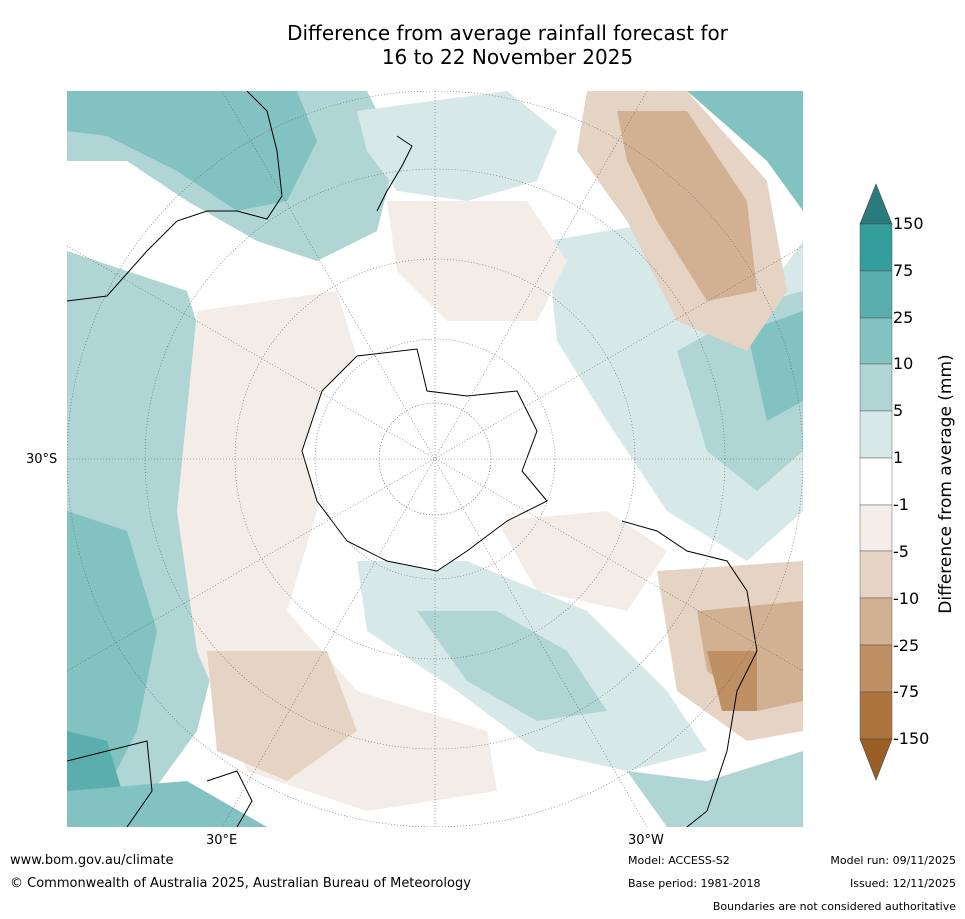  Describe the element at coordinates (946, 484) in the screenshot. I see `colorbar-label: Difference from average (mm)` at that location.